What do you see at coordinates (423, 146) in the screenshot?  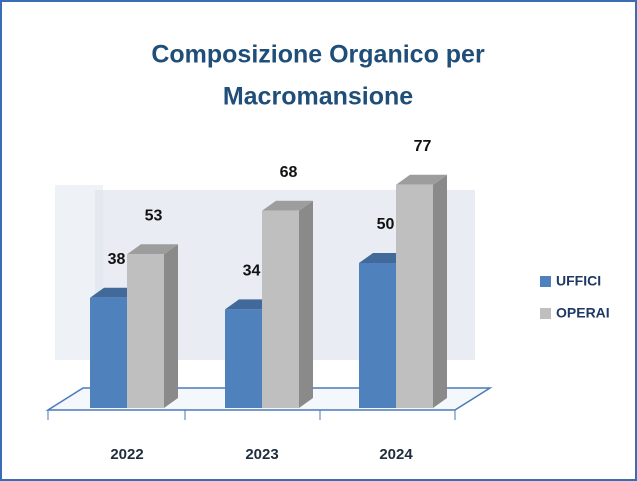 I see `data-label: 77` at bounding box center [423, 146].